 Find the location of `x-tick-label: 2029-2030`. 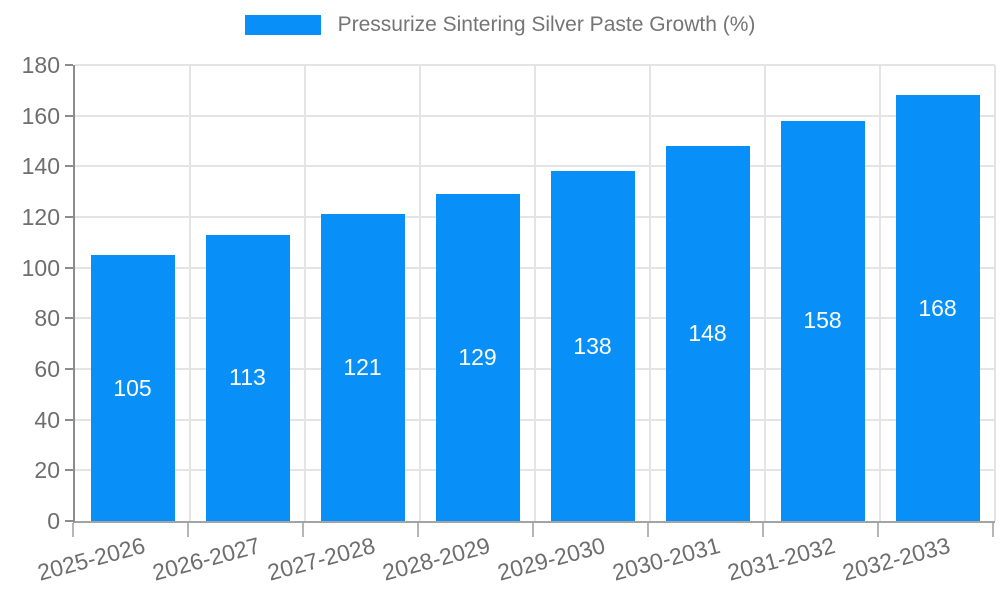

x-tick-label: 2029-2030 is located at coordinates (551, 559).